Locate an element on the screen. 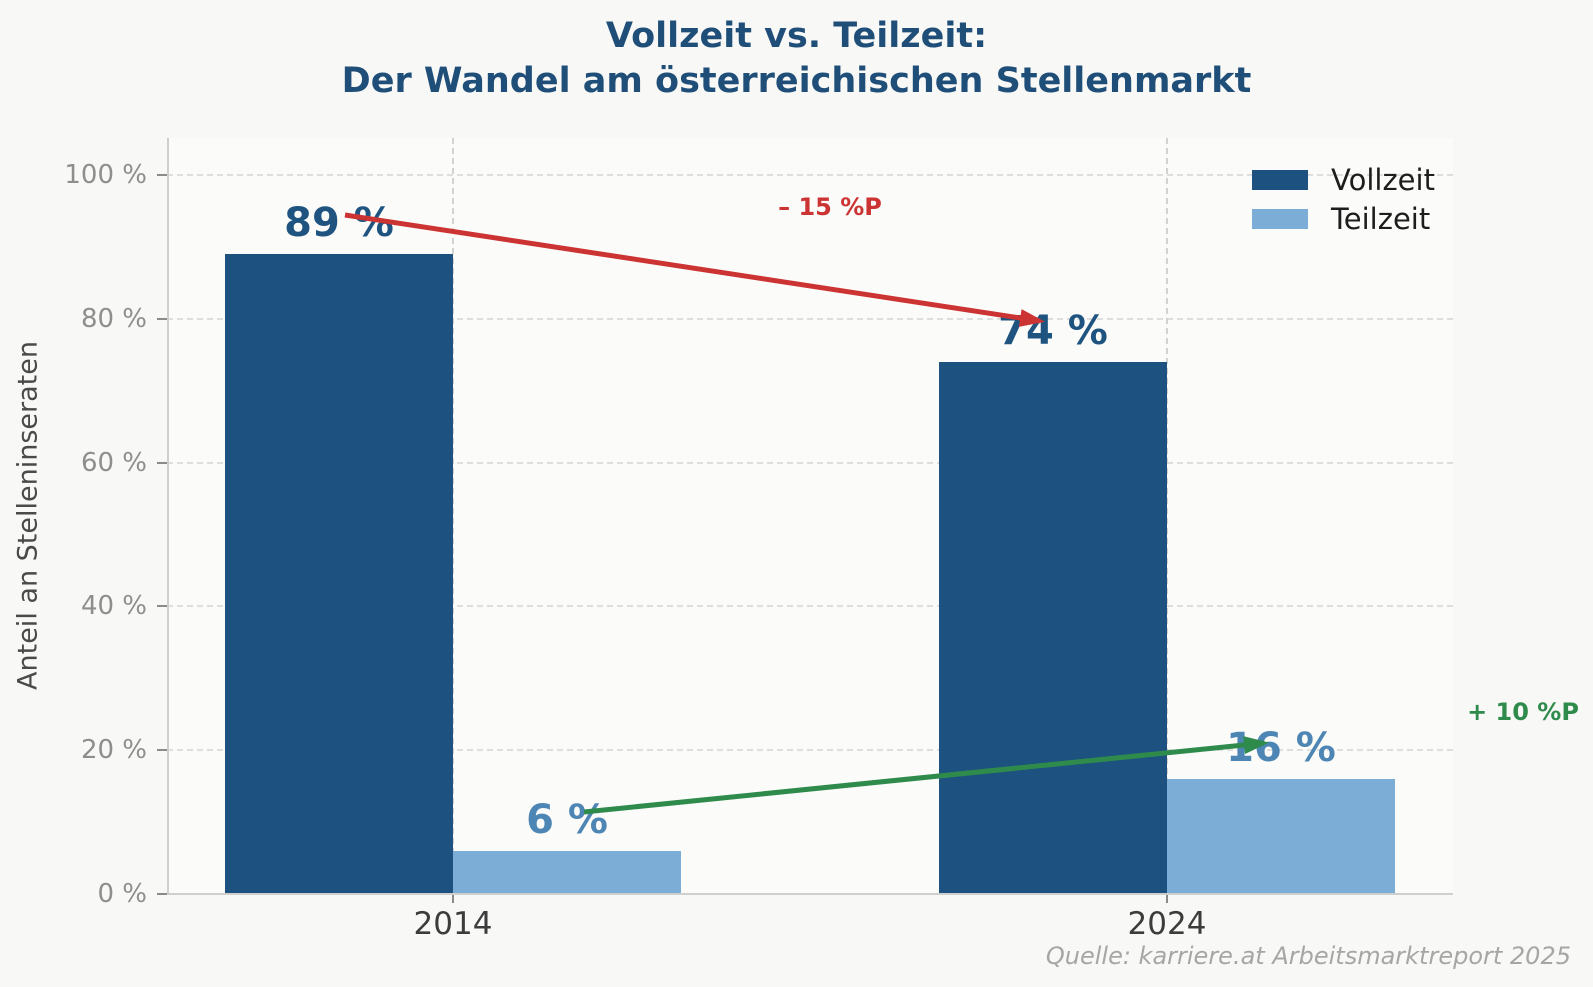 This screenshot has width=1593, height=987. value-label-teilzeit-2024: 16 % is located at coordinates (1281, 747).